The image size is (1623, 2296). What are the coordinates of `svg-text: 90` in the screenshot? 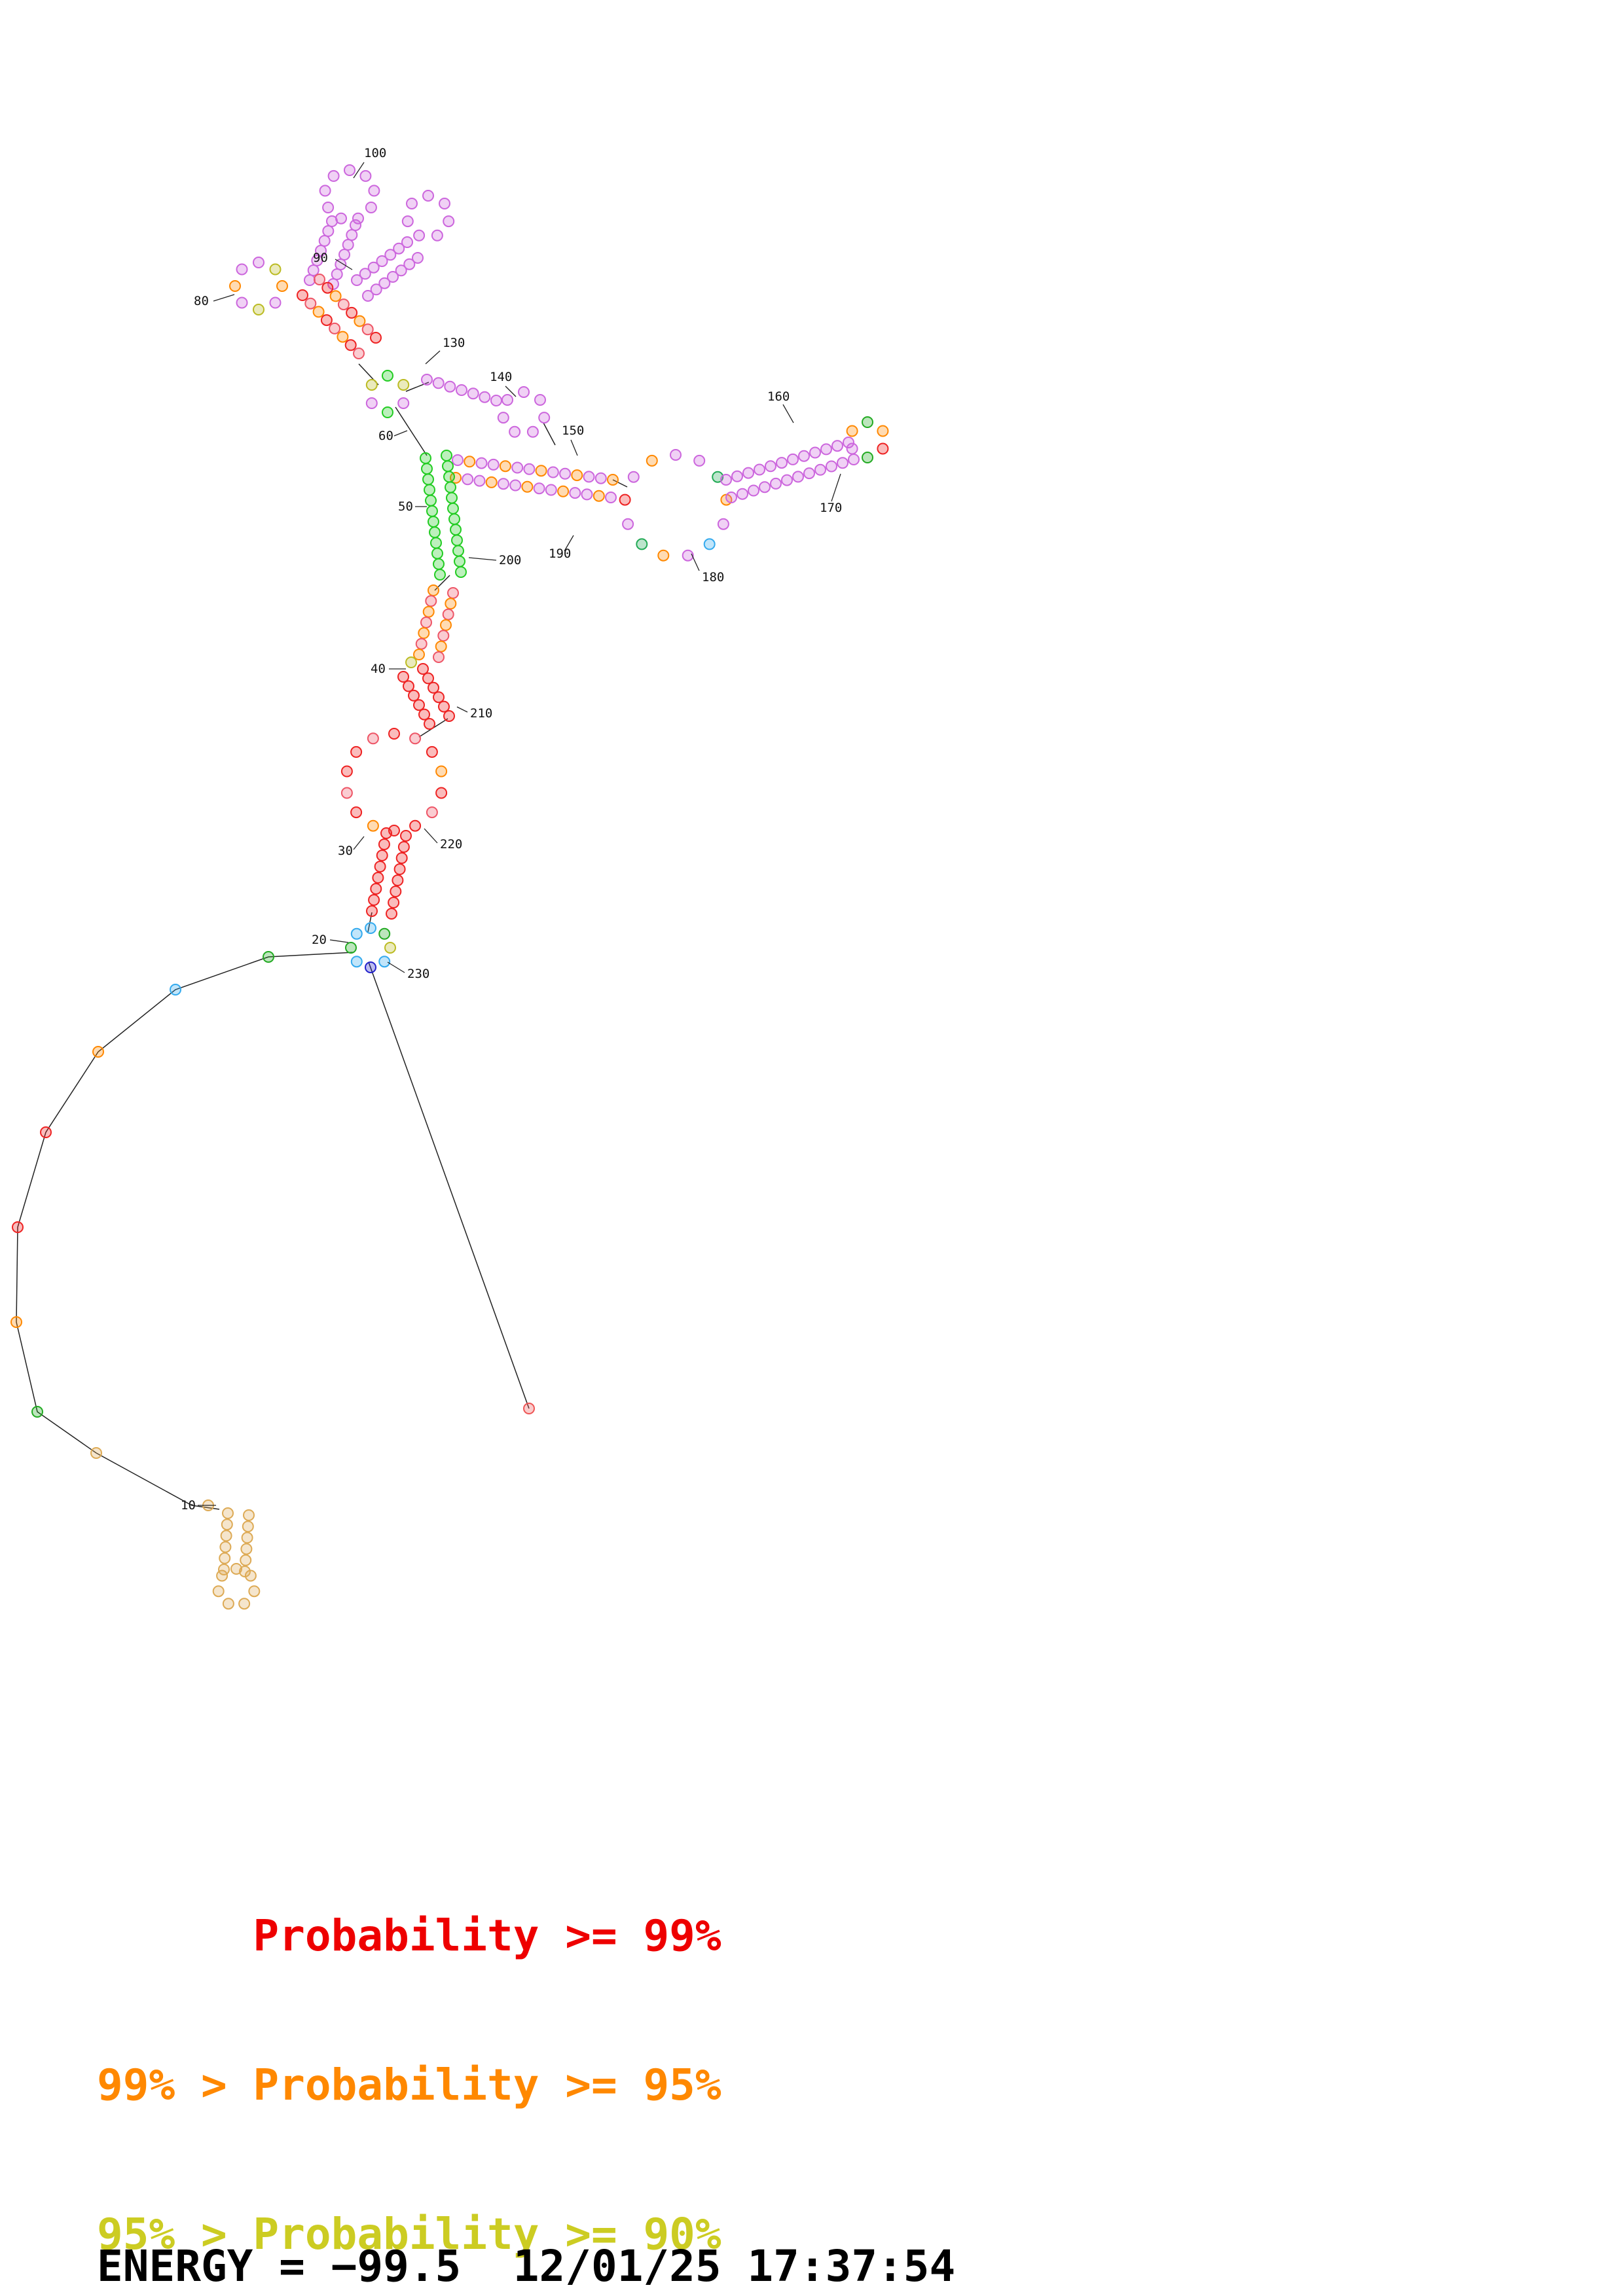 It's located at (320, 258).